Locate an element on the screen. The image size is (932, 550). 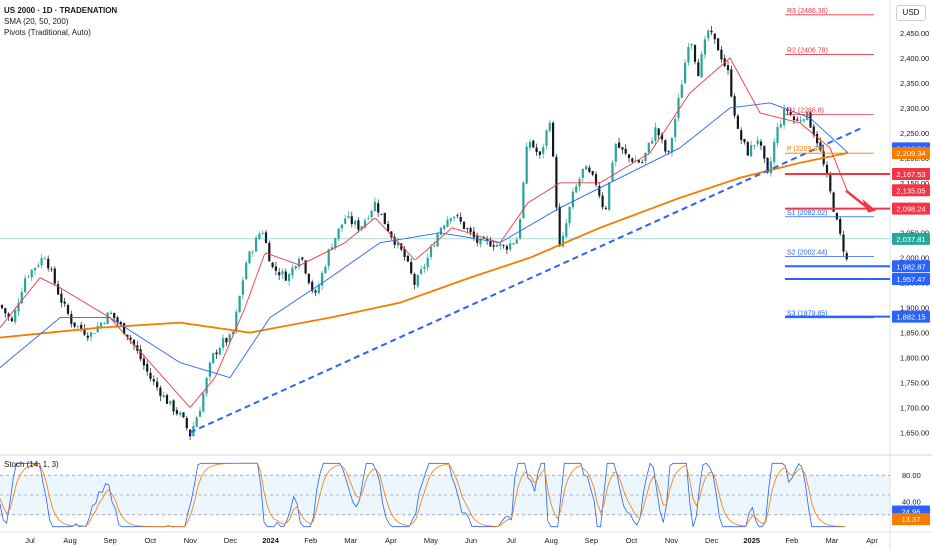
price-tick-label: 2,350.00 is located at coordinates (914, 83).